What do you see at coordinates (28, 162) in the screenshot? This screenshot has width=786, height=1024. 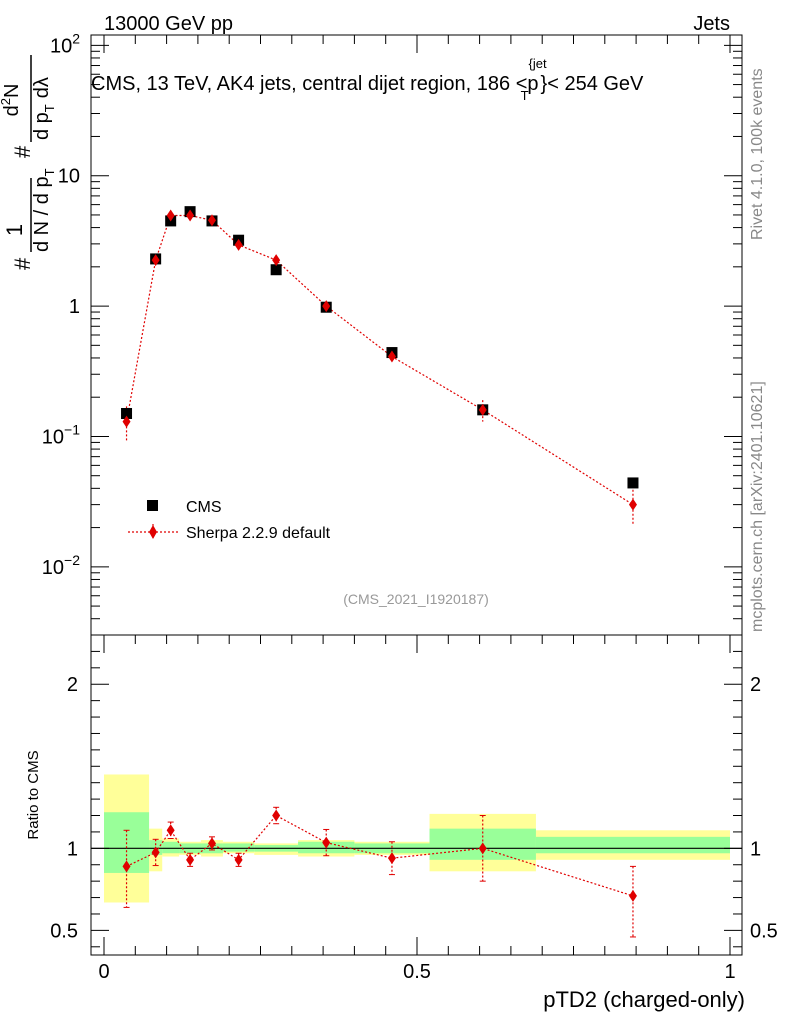 I see `main-y-label: # 1 d N / d pT # d2N d pTdλ` at bounding box center [28, 162].